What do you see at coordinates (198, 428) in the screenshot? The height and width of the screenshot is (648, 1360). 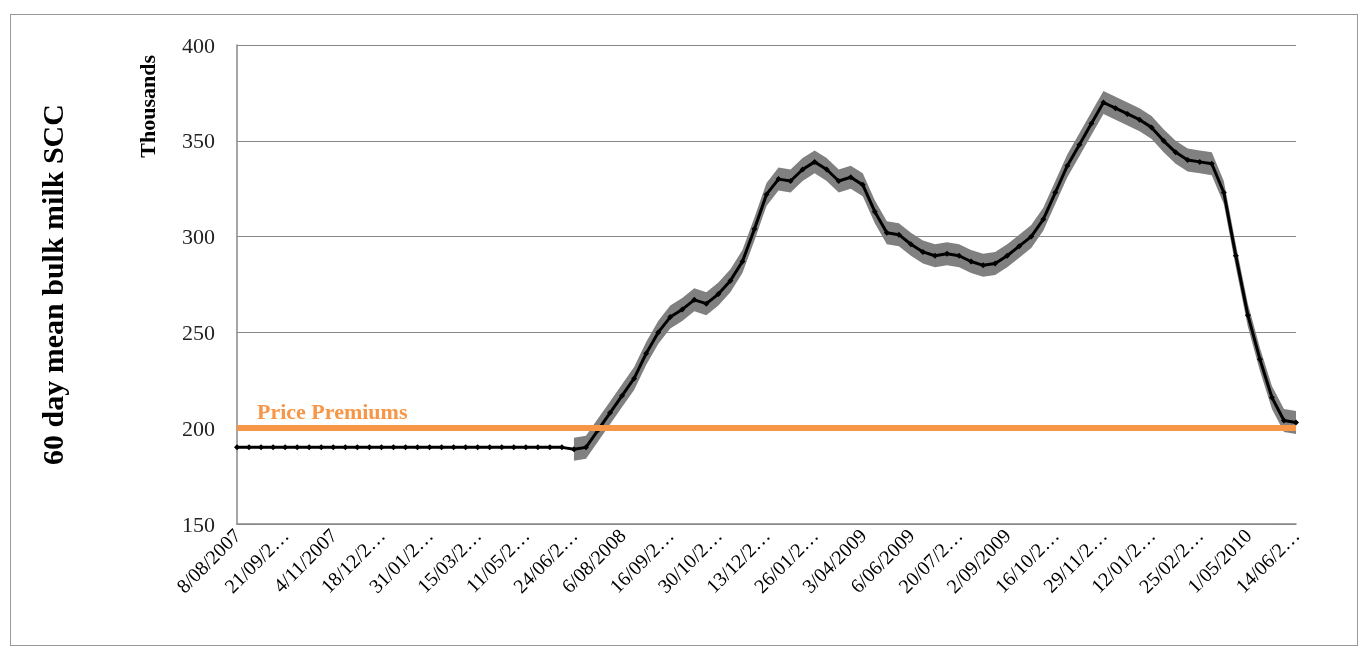 I see `y-tick-label: 200` at bounding box center [198, 428].